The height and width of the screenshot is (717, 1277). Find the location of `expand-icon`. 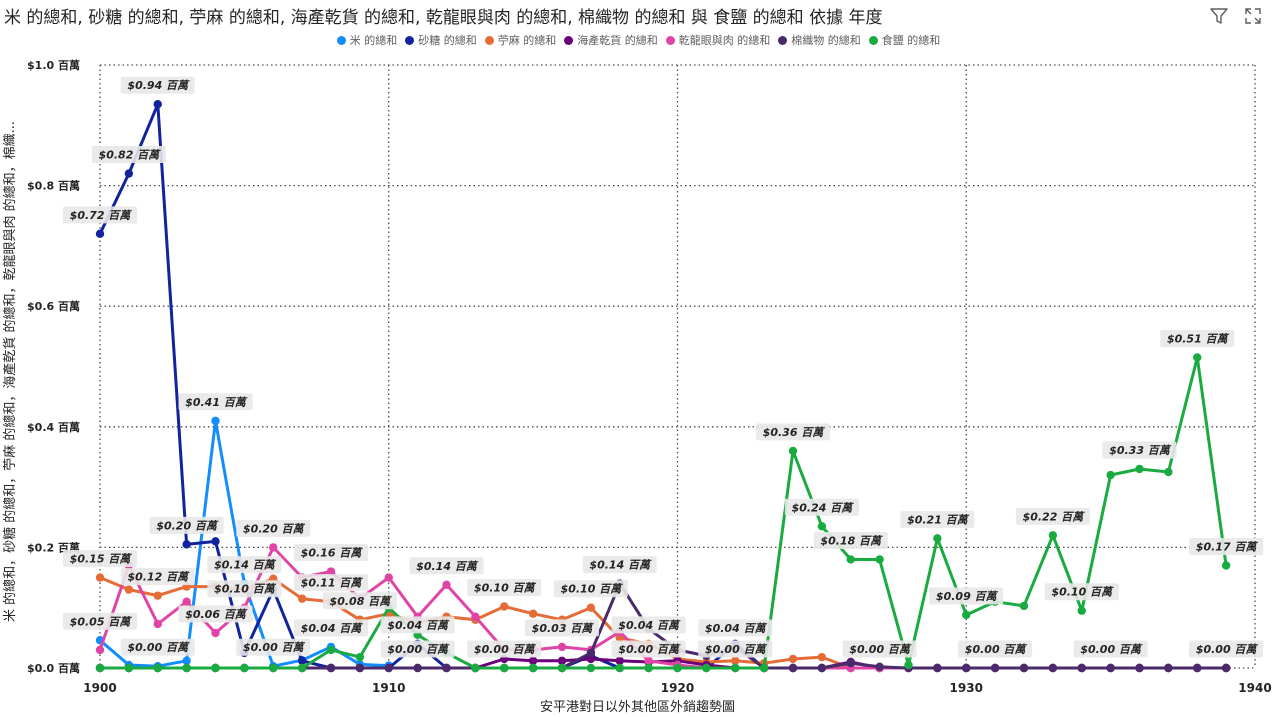

expand-icon is located at coordinates (1253, 16).